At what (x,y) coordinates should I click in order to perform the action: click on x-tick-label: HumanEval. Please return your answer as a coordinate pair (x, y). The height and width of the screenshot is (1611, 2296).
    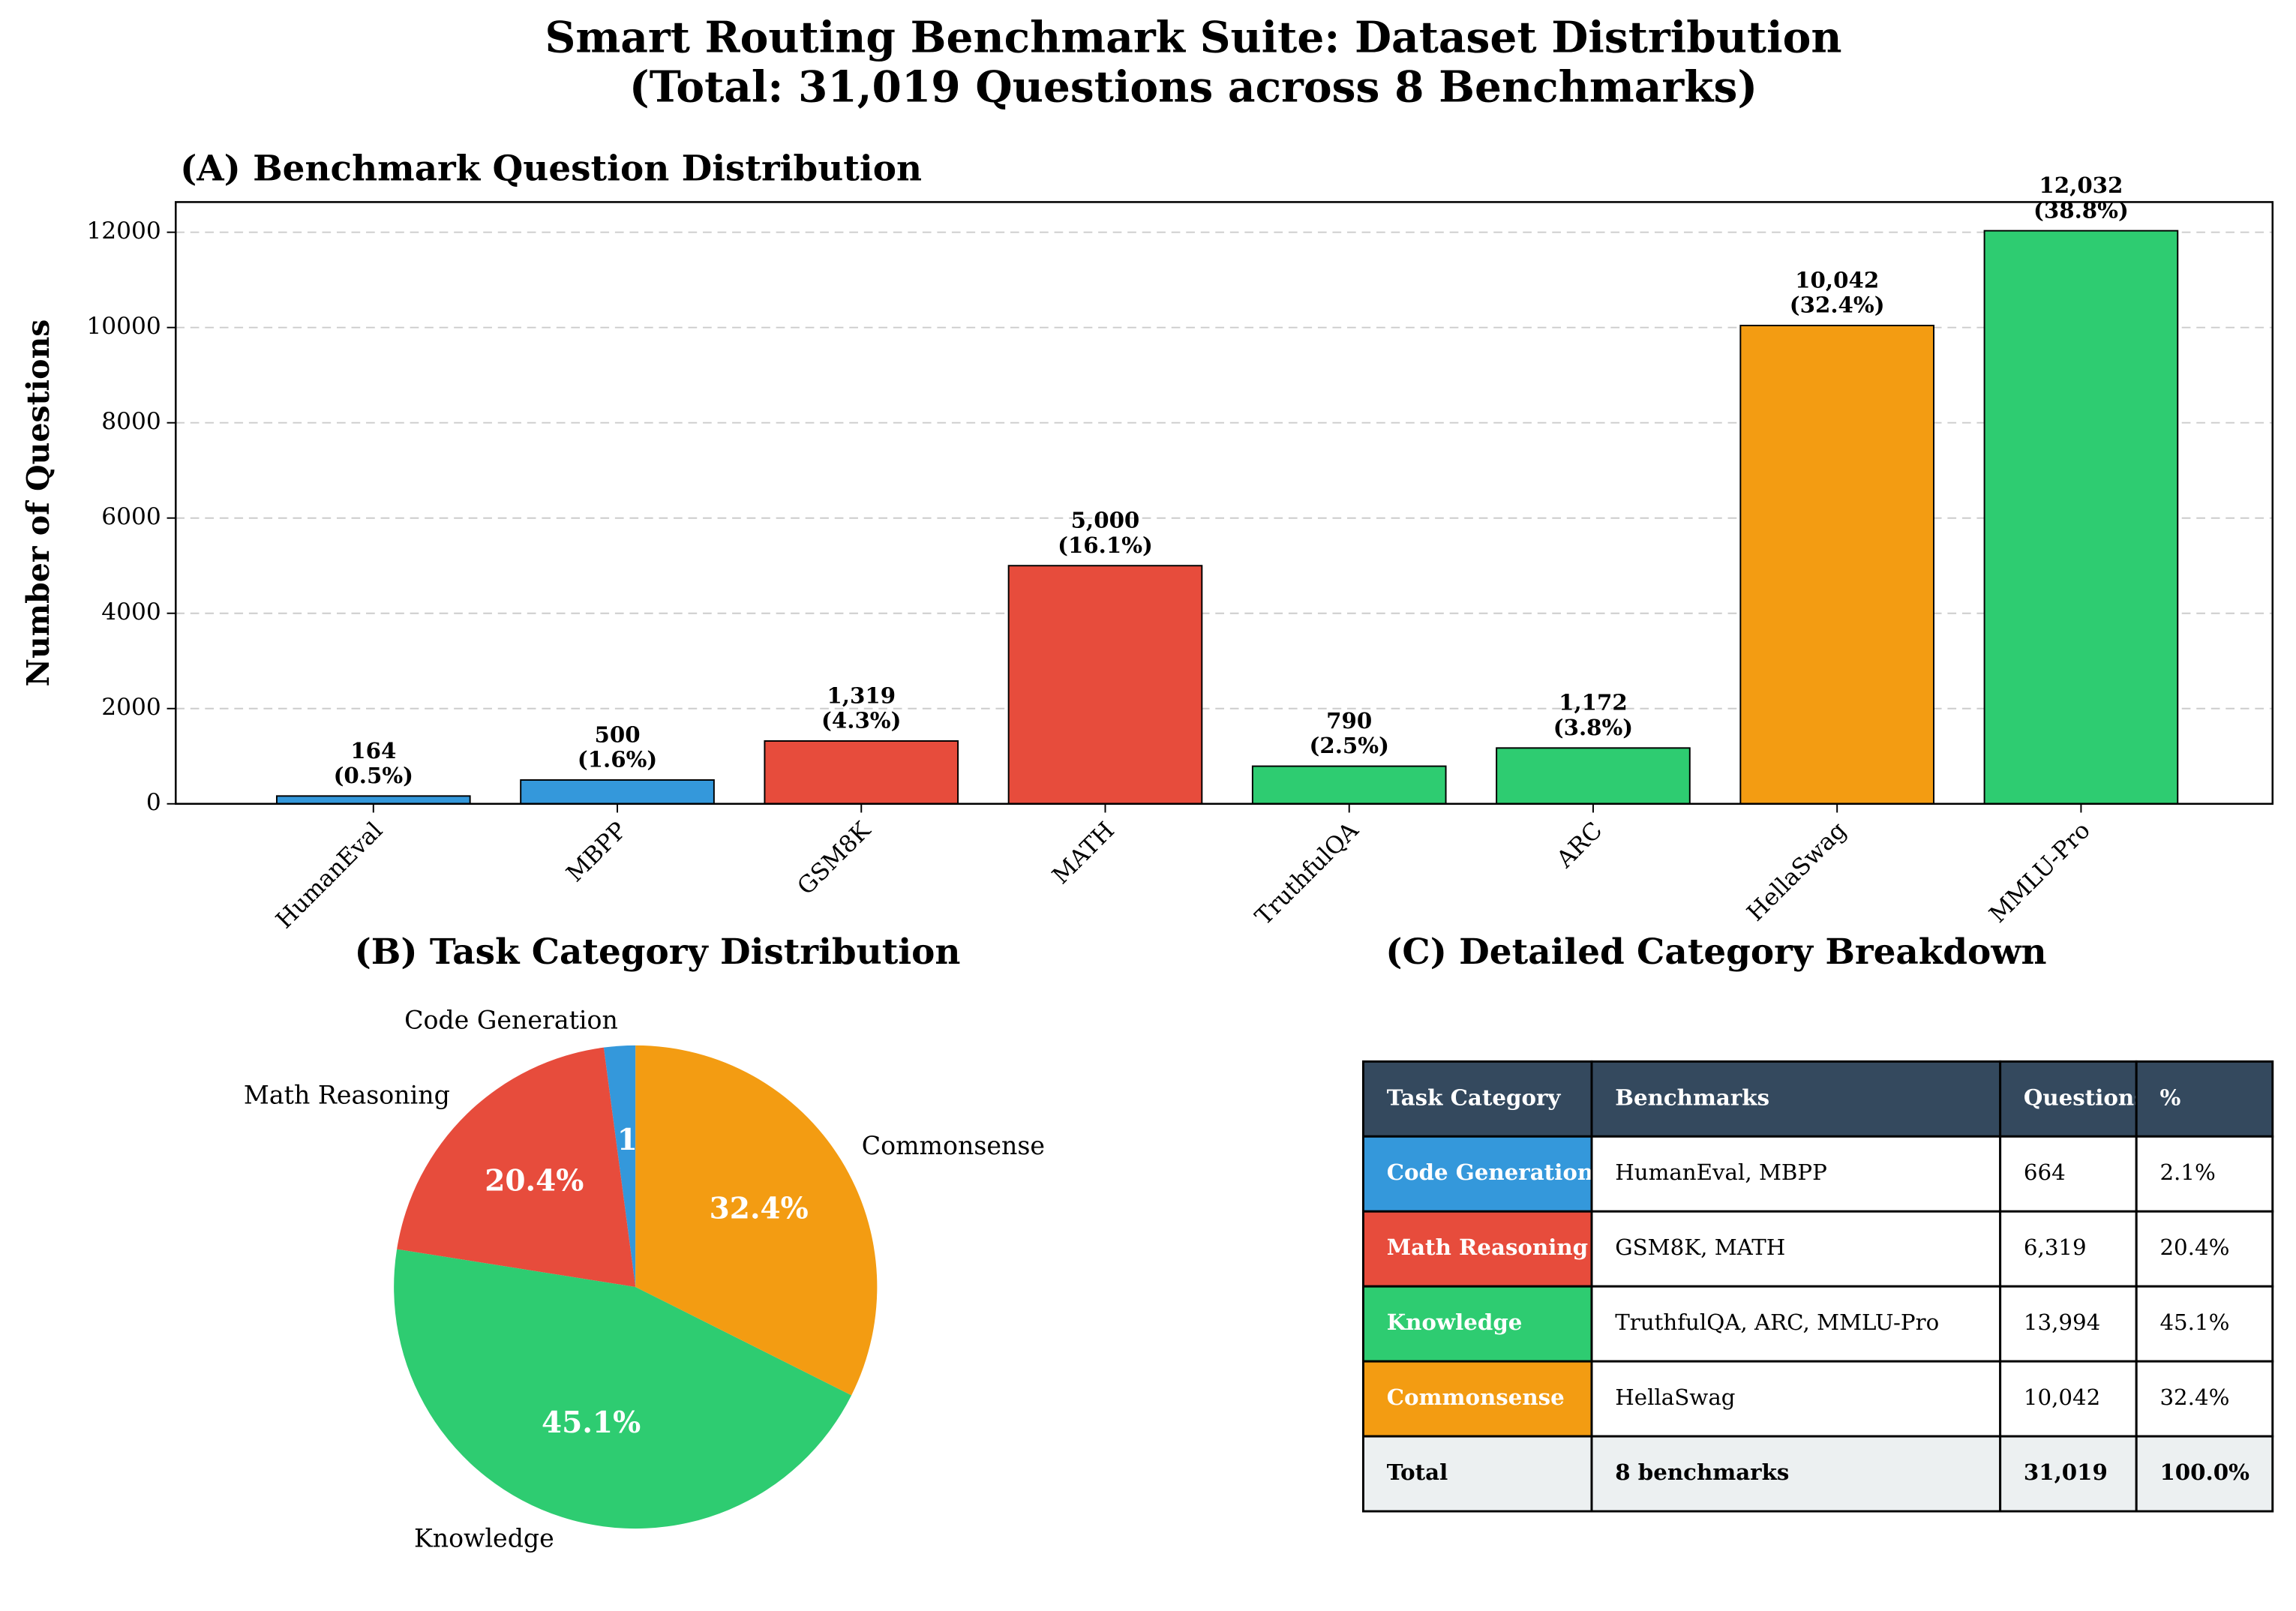
    Looking at the image, I should click on (329, 875).